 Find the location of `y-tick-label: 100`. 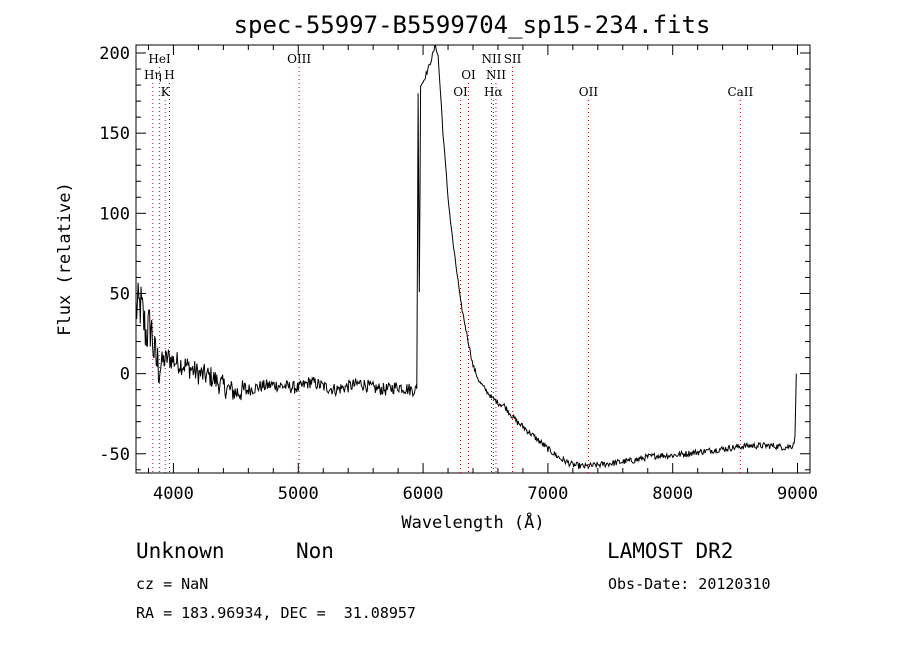

y-tick-label: 100 is located at coordinates (114, 214).